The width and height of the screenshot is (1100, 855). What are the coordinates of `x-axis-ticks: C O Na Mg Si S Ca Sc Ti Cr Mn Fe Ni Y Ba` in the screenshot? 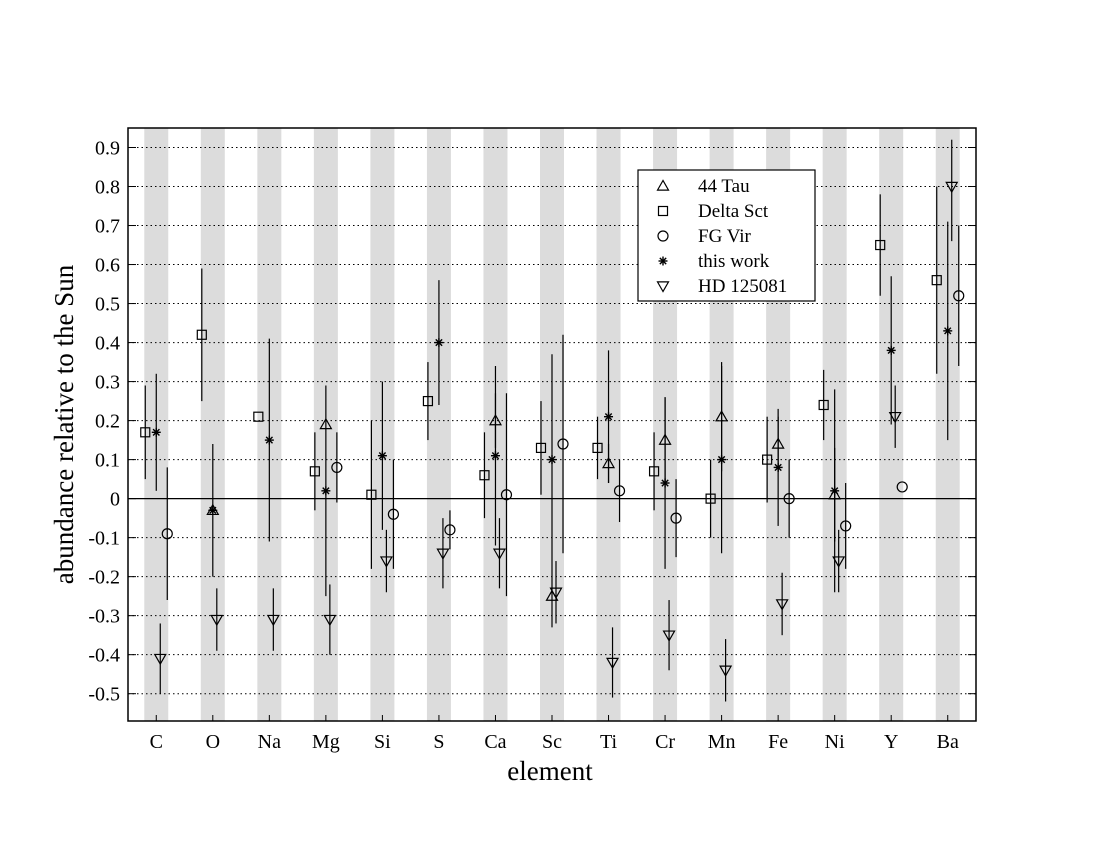 It's located at (554, 734).